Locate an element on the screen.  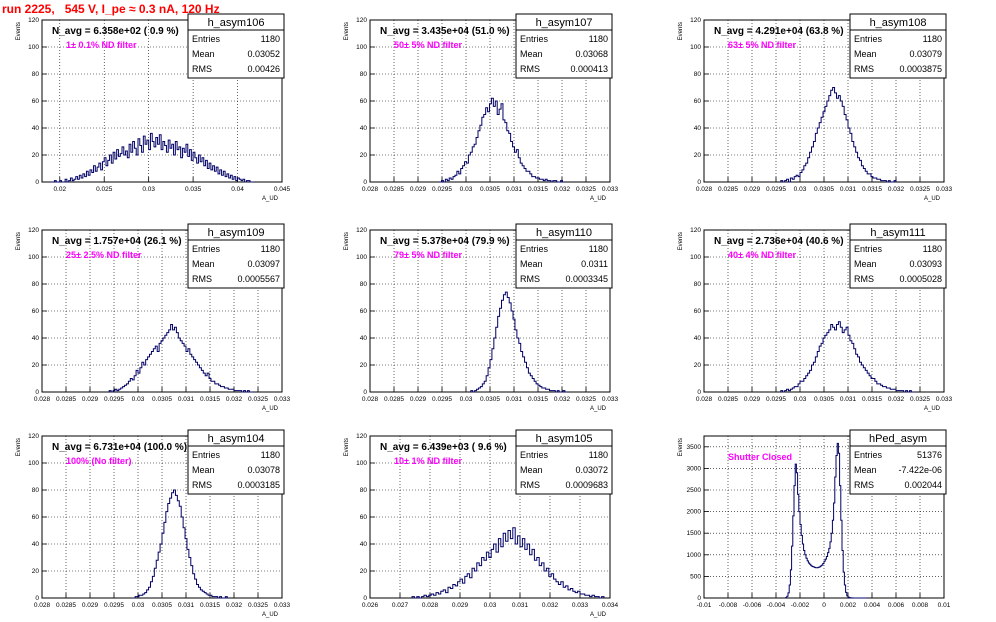
y-tick-label: 2500 is located at coordinates (694, 490).